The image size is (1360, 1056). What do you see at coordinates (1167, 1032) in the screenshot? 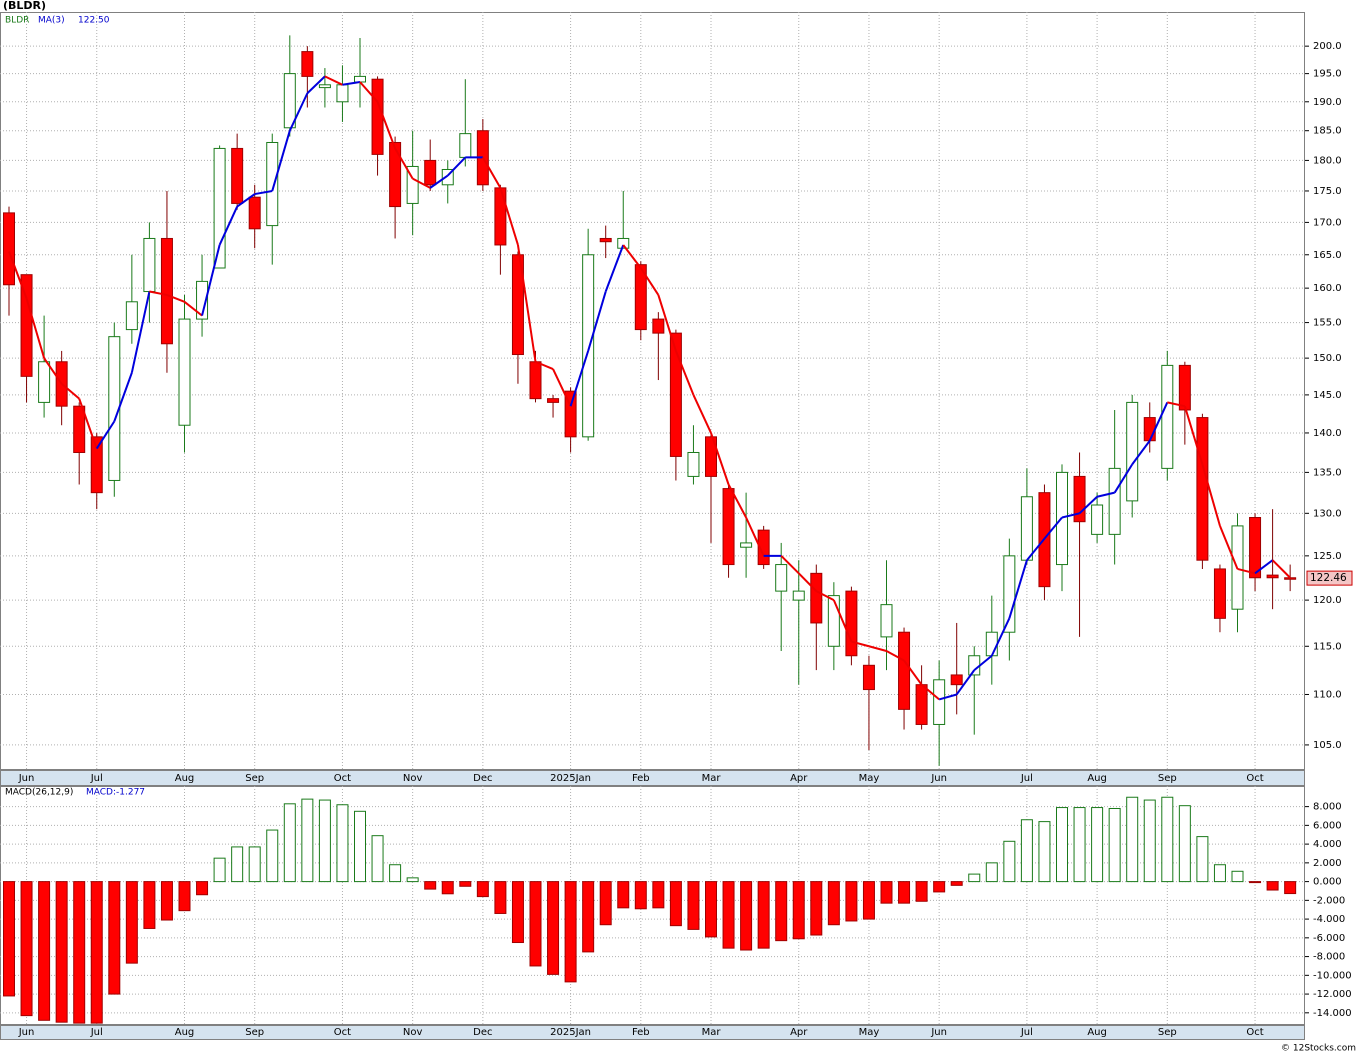
I see `x-tick-label: Sep` at bounding box center [1167, 1032].